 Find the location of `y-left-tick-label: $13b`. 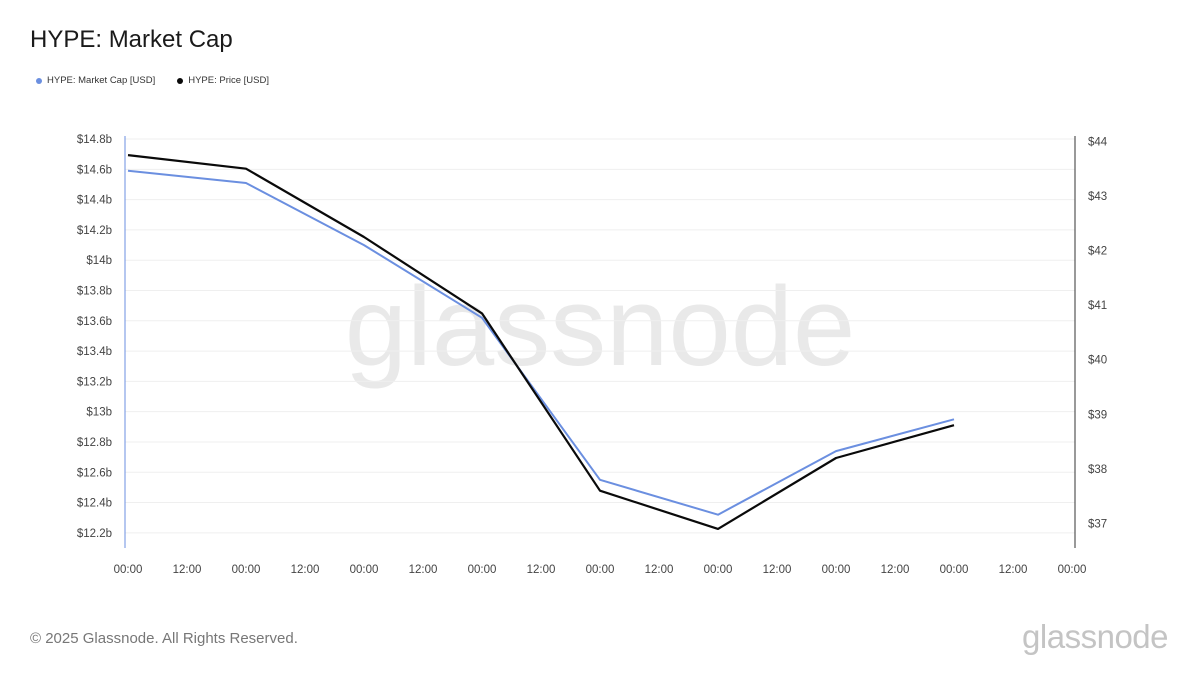

y-left-tick-label: $13b is located at coordinates (99, 413).